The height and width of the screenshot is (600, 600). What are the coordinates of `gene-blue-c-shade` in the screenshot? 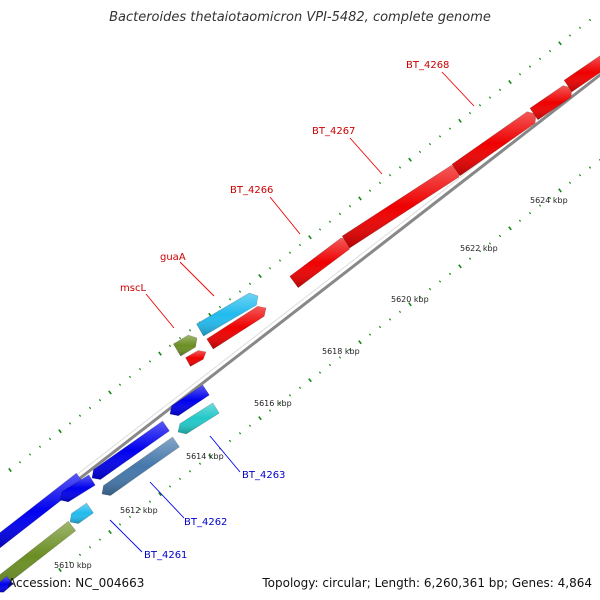 It's located at (42, 510).